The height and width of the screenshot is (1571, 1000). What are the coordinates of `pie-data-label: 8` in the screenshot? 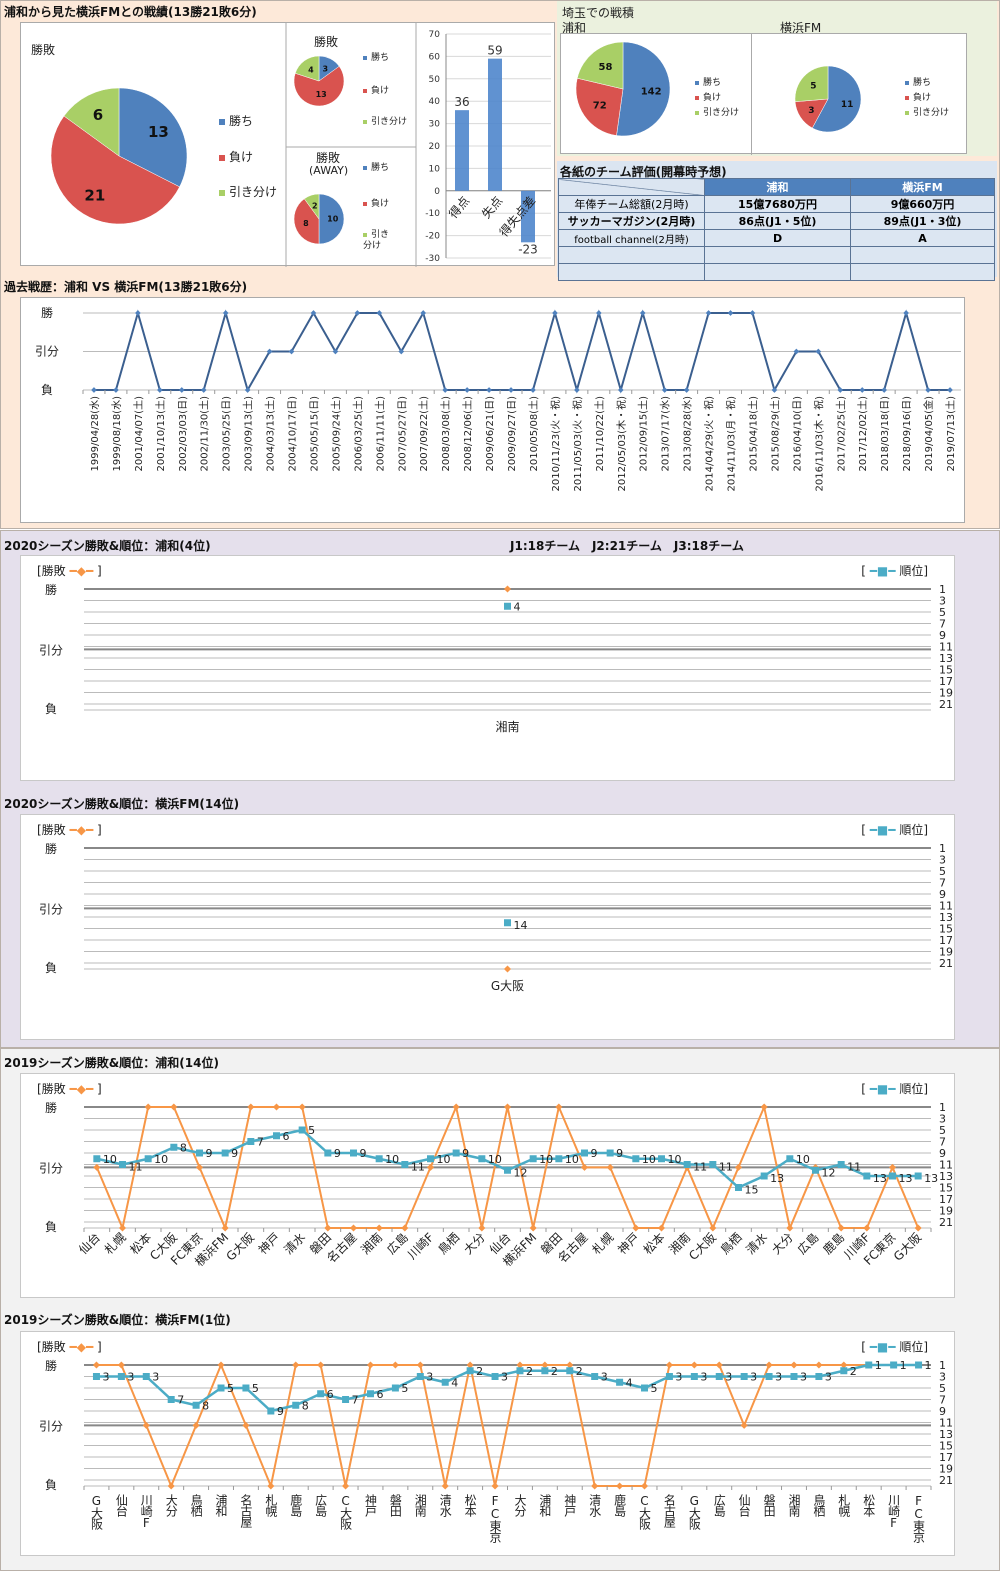 It's located at (306, 223).